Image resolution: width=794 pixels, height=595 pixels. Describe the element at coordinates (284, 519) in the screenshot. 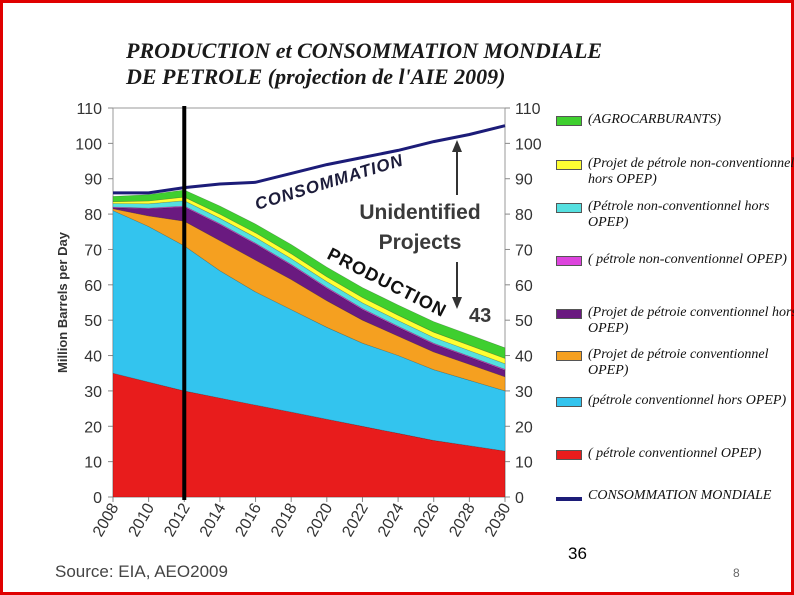

I see `x-tick-label: 2018` at that location.